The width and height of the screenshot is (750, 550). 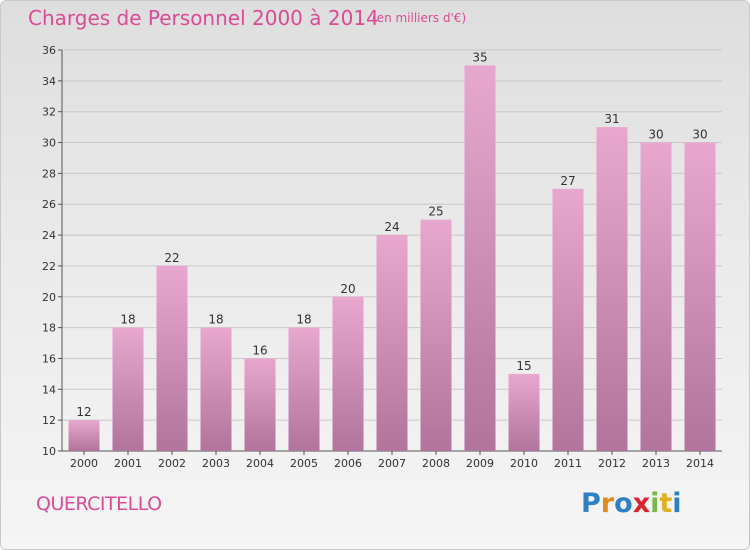 What do you see at coordinates (49, 389) in the screenshot?
I see `y-tick-label: 14` at bounding box center [49, 389].